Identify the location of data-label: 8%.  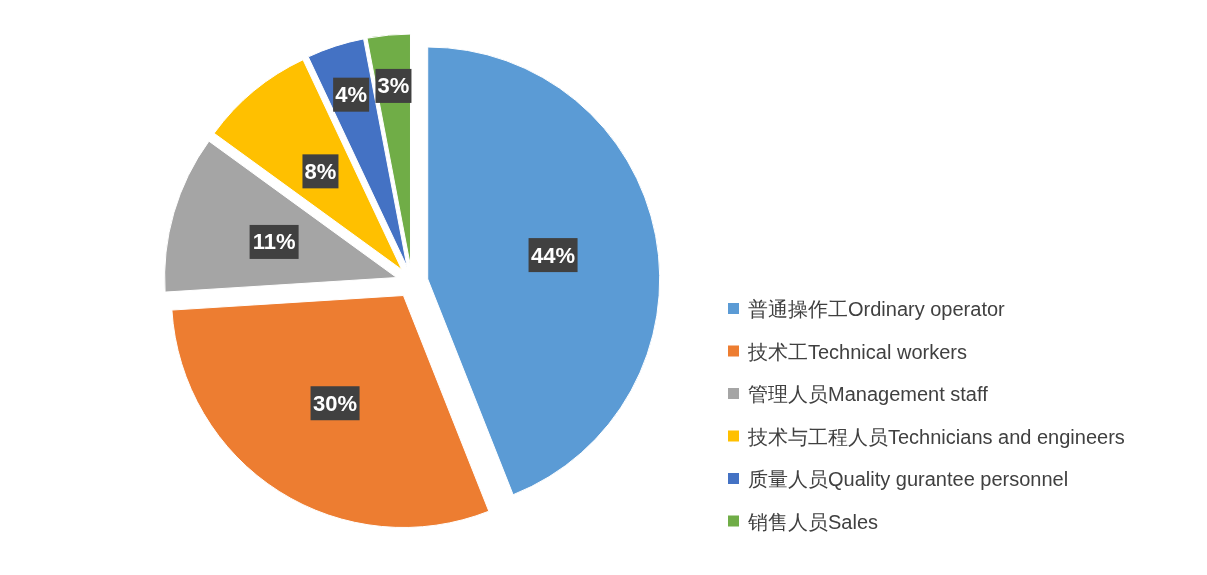
(320, 171).